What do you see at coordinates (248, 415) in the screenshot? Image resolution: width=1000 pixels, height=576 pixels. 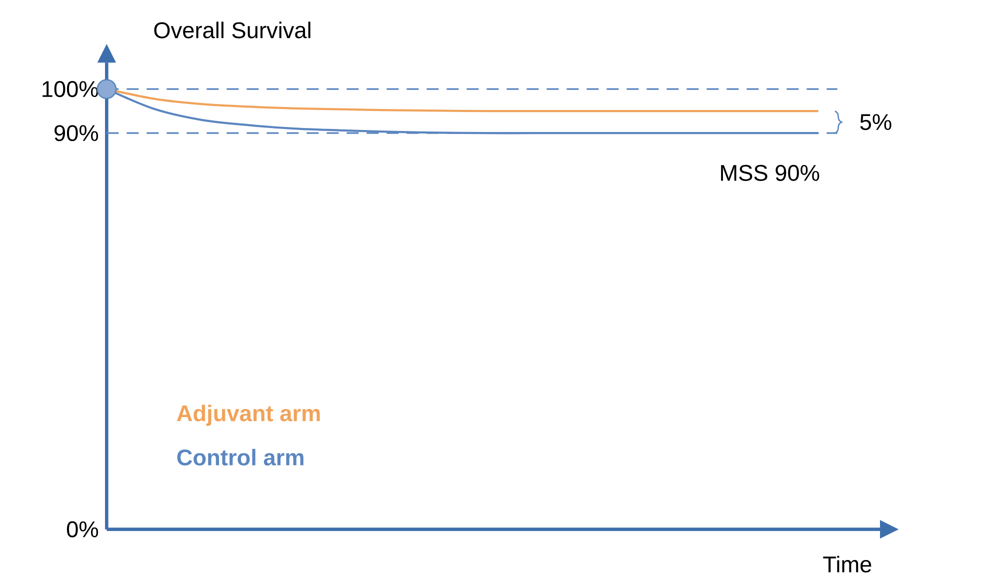 I see `text: Adjuvant arm` at bounding box center [248, 415].